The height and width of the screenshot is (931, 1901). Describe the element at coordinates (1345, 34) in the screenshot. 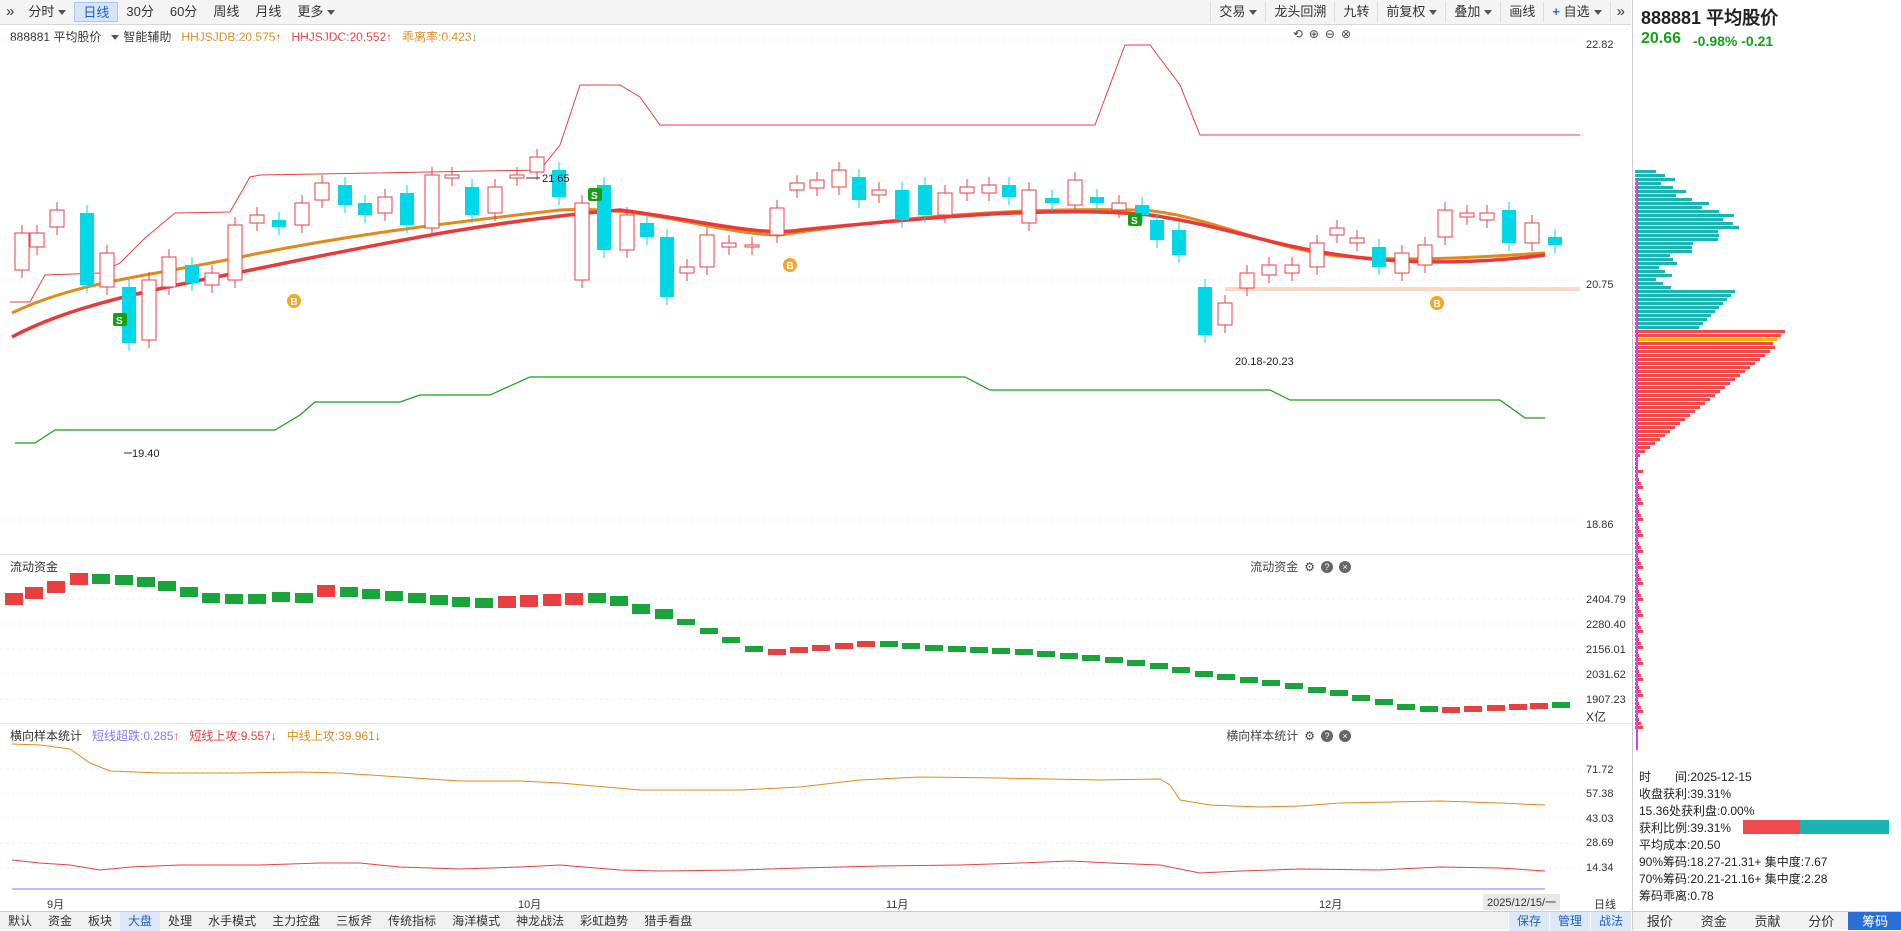

I see `close-icon: ⊗` at that location.